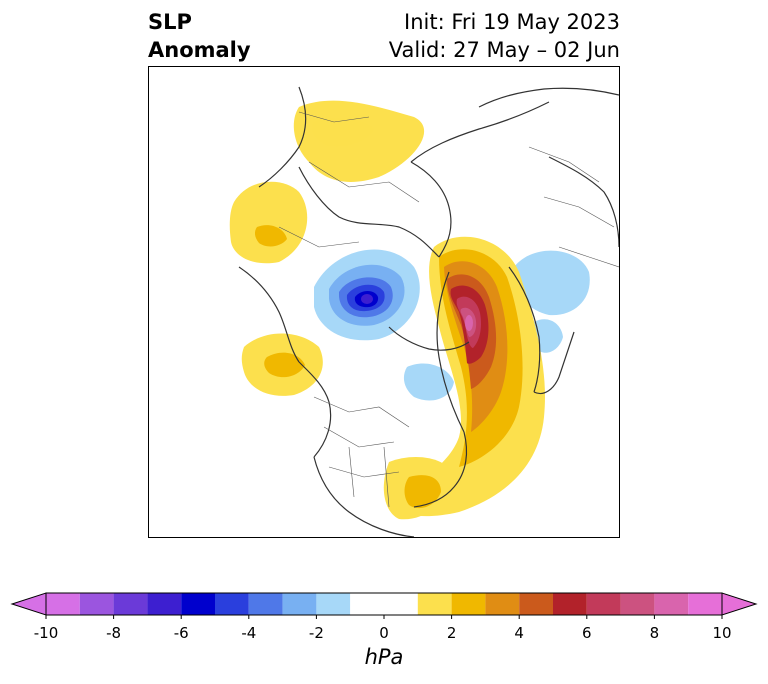 This screenshot has height=684, width=768. What do you see at coordinates (519, 633) in the screenshot?
I see `colorbar-tick-label: 4` at bounding box center [519, 633].